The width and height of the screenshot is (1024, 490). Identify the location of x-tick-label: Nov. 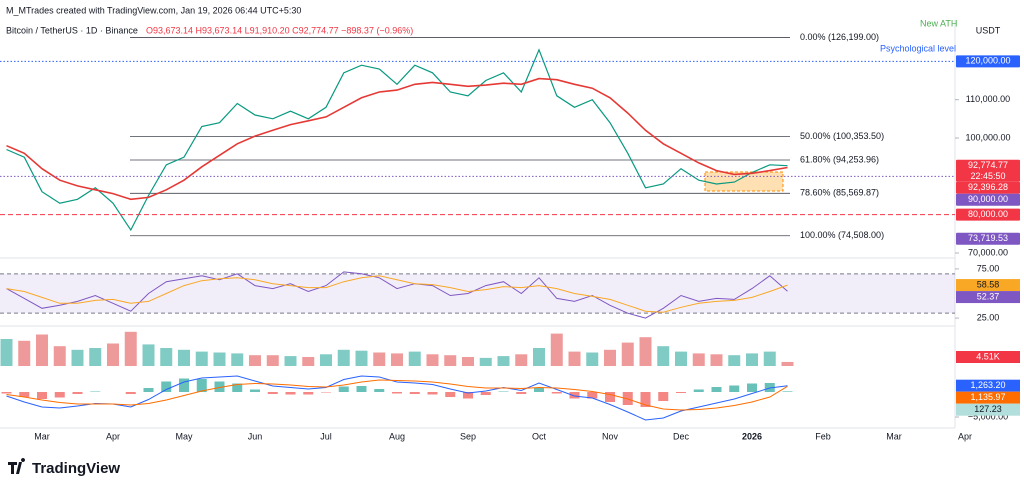
(610, 436).